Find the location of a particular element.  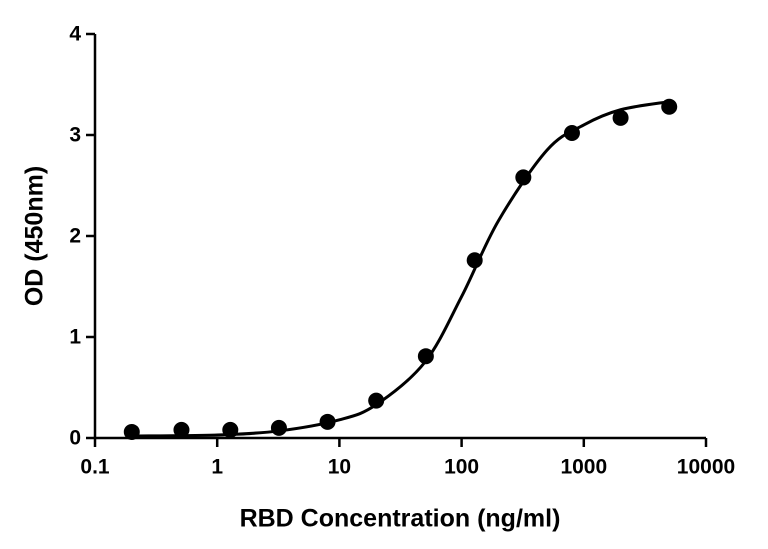

y-tick-label: 1 is located at coordinates (75, 337).